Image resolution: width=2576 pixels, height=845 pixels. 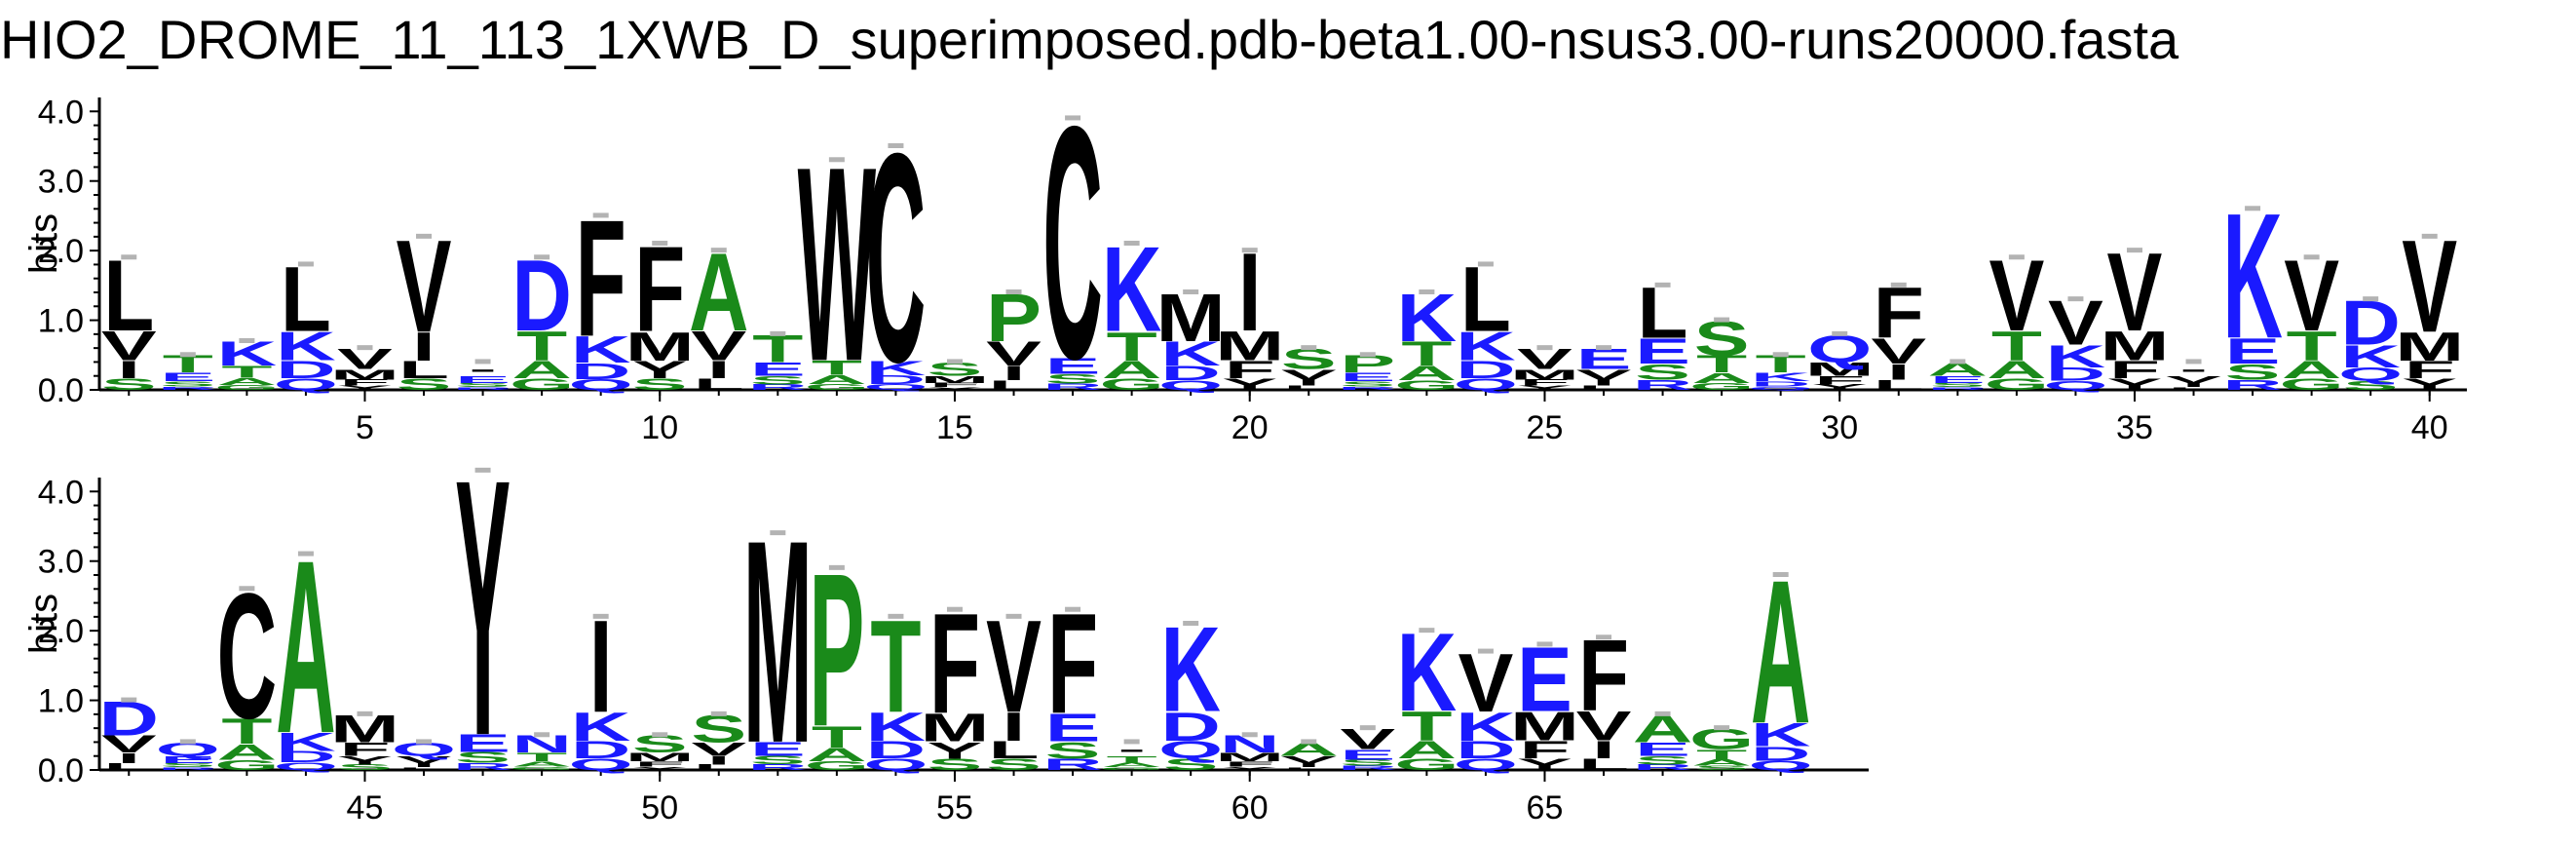 I want to click on x-tick-label: 60, so click(x=1250, y=808).